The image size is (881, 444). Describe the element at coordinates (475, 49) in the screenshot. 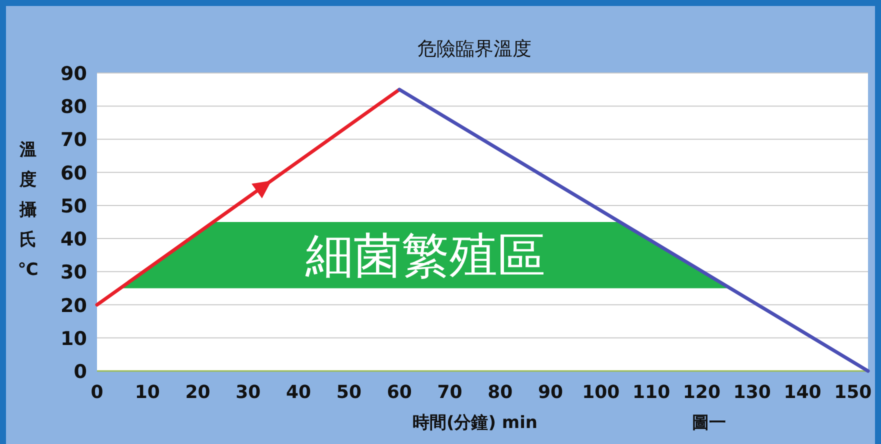

I see `chart-title: 危險臨界溫度` at that location.